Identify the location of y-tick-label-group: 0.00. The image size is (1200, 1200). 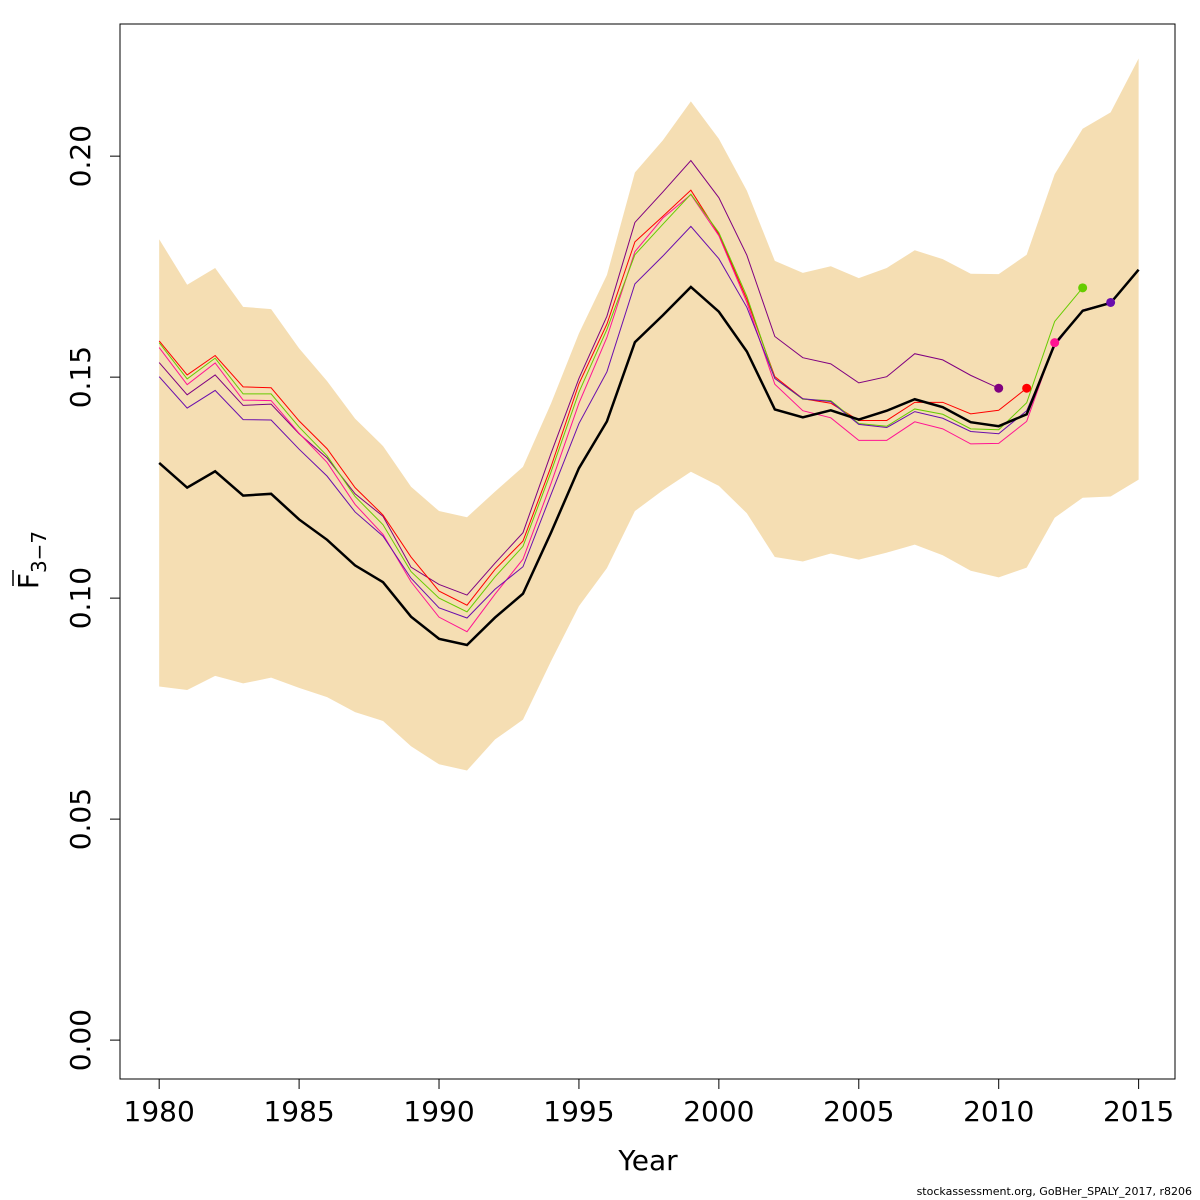
(80, 1040).